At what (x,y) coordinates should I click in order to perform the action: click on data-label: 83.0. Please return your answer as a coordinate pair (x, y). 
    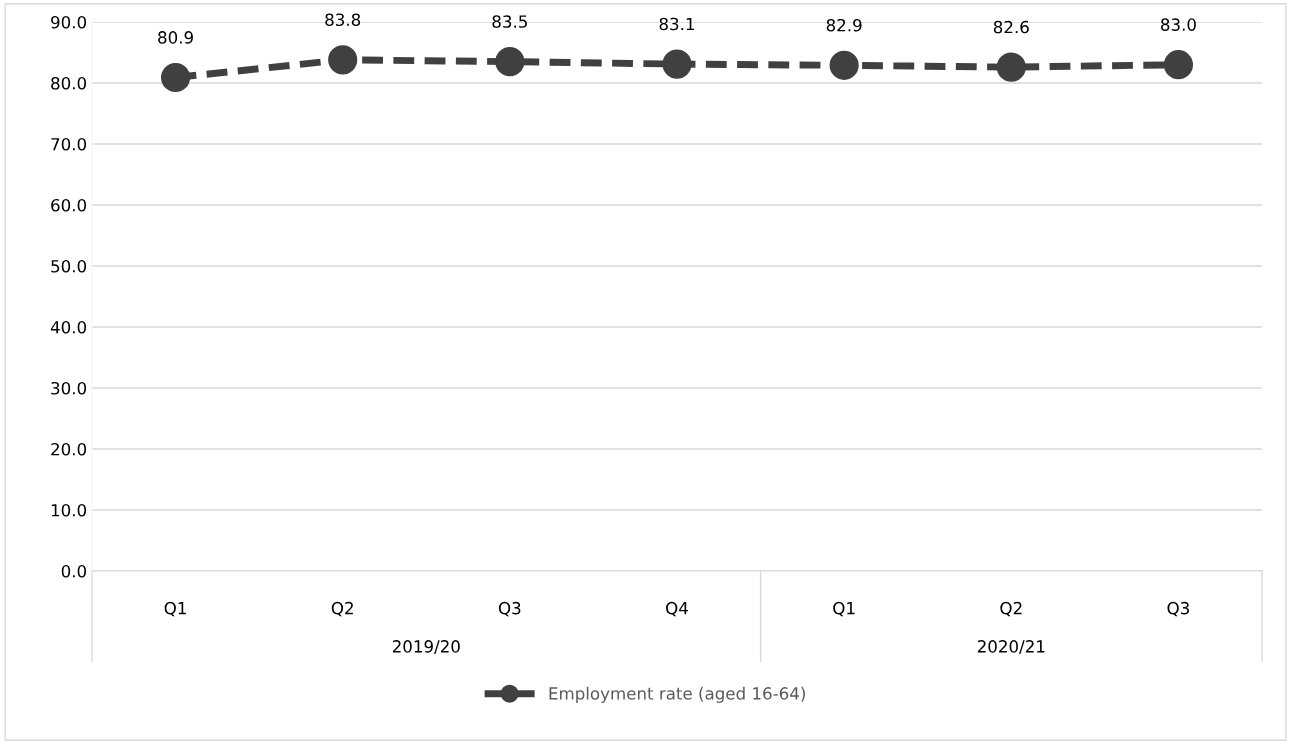
    Looking at the image, I should click on (1178, 24).